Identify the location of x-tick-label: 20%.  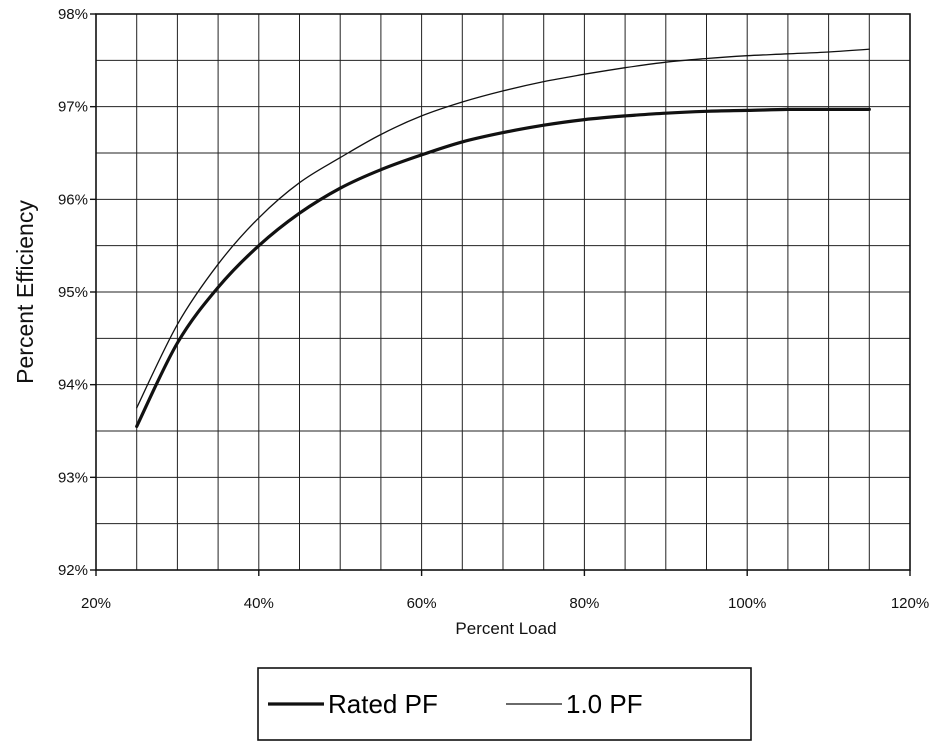
(96, 603).